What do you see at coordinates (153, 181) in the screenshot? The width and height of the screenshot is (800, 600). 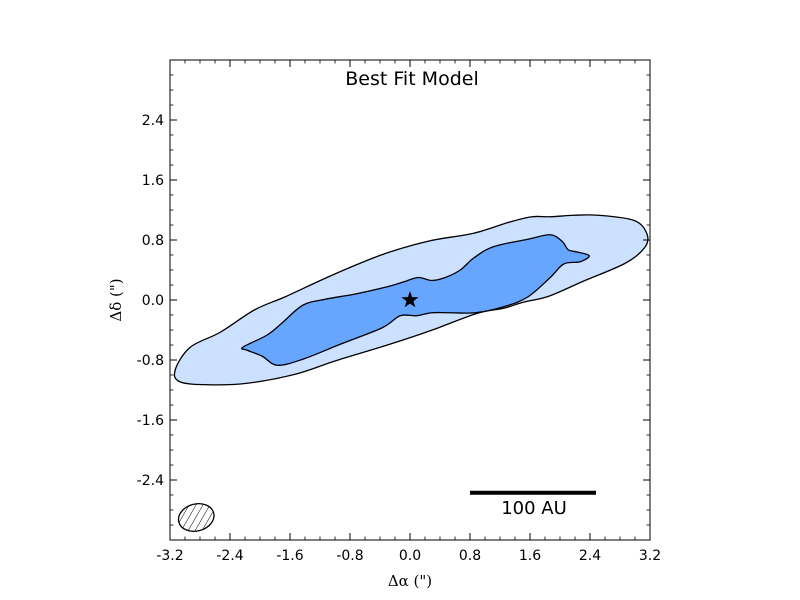 I see `y-tick-label: 1.6` at bounding box center [153, 181].